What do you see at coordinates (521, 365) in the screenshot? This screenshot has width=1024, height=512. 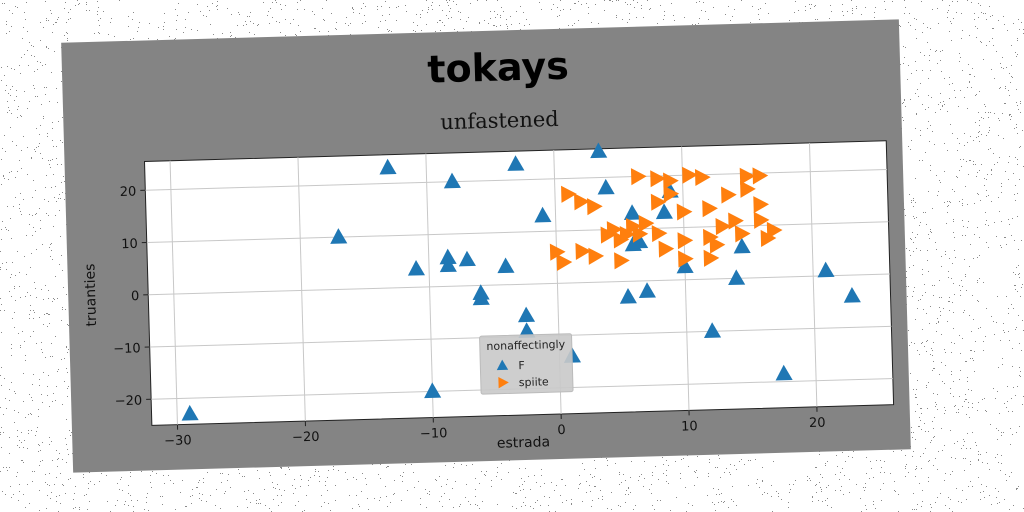 I see `legend-label: F` at bounding box center [521, 365].